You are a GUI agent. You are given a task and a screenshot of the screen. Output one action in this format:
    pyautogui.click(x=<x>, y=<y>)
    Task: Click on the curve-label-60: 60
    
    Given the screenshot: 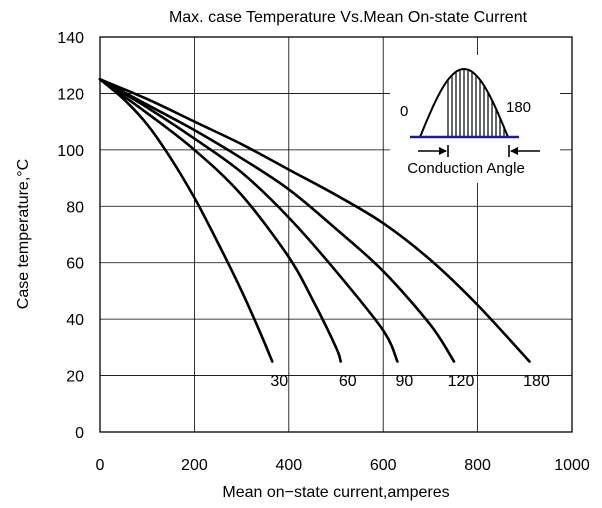 What is the action you would take?
    pyautogui.click(x=348, y=381)
    